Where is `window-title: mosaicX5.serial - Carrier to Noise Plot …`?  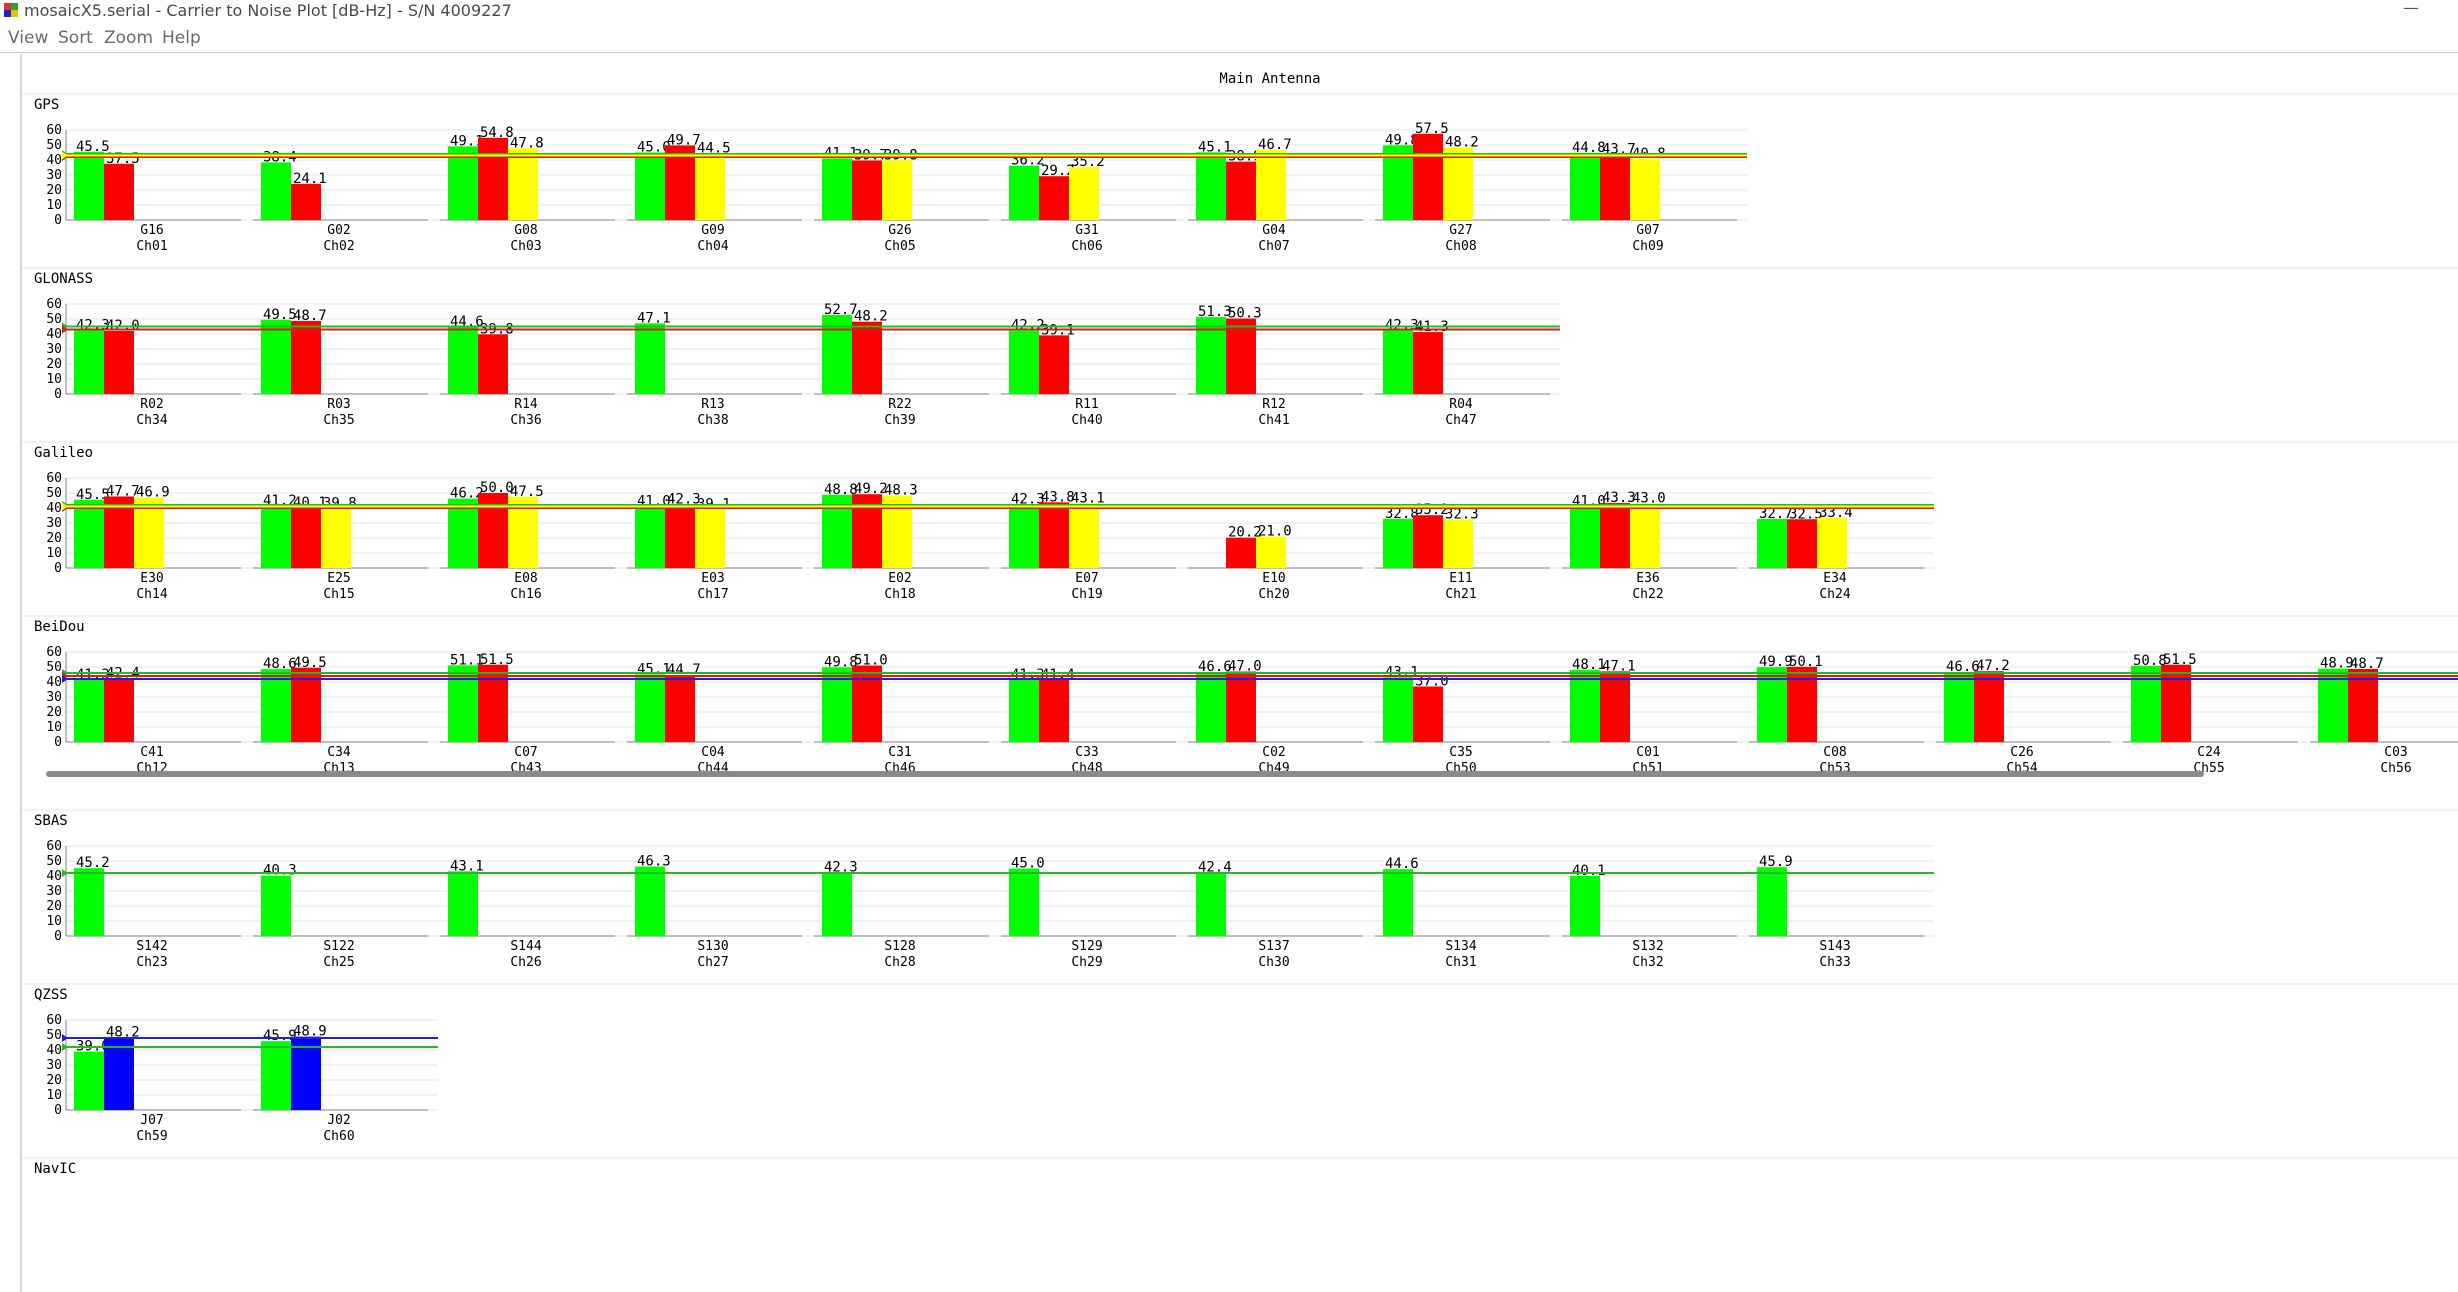
window-title: mosaicX5.serial - Carrier to Noise Plot … is located at coordinates (268, 10).